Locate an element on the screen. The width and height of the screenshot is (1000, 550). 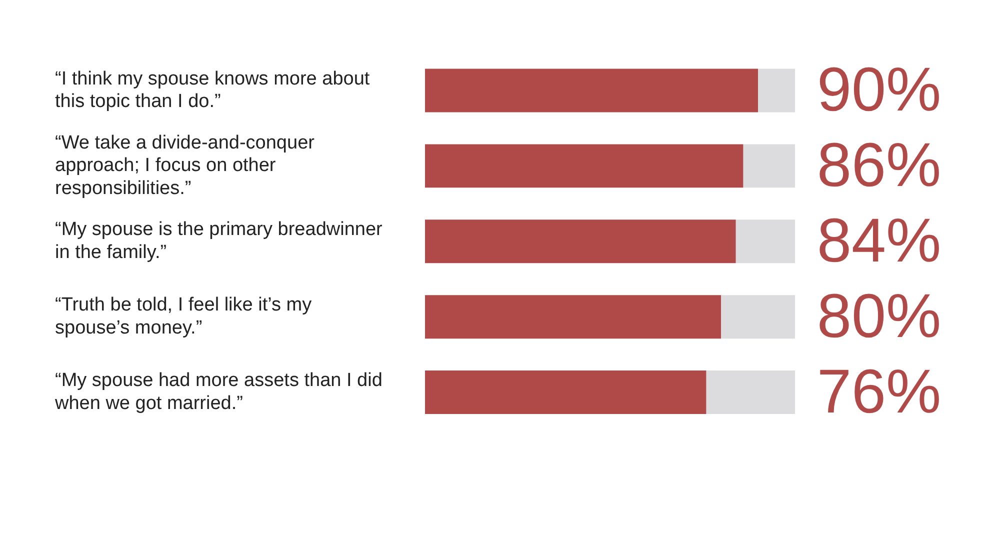
y-tick-label: “My spouse is the primary breadwinner in the family.” is located at coordinates (219, 241).